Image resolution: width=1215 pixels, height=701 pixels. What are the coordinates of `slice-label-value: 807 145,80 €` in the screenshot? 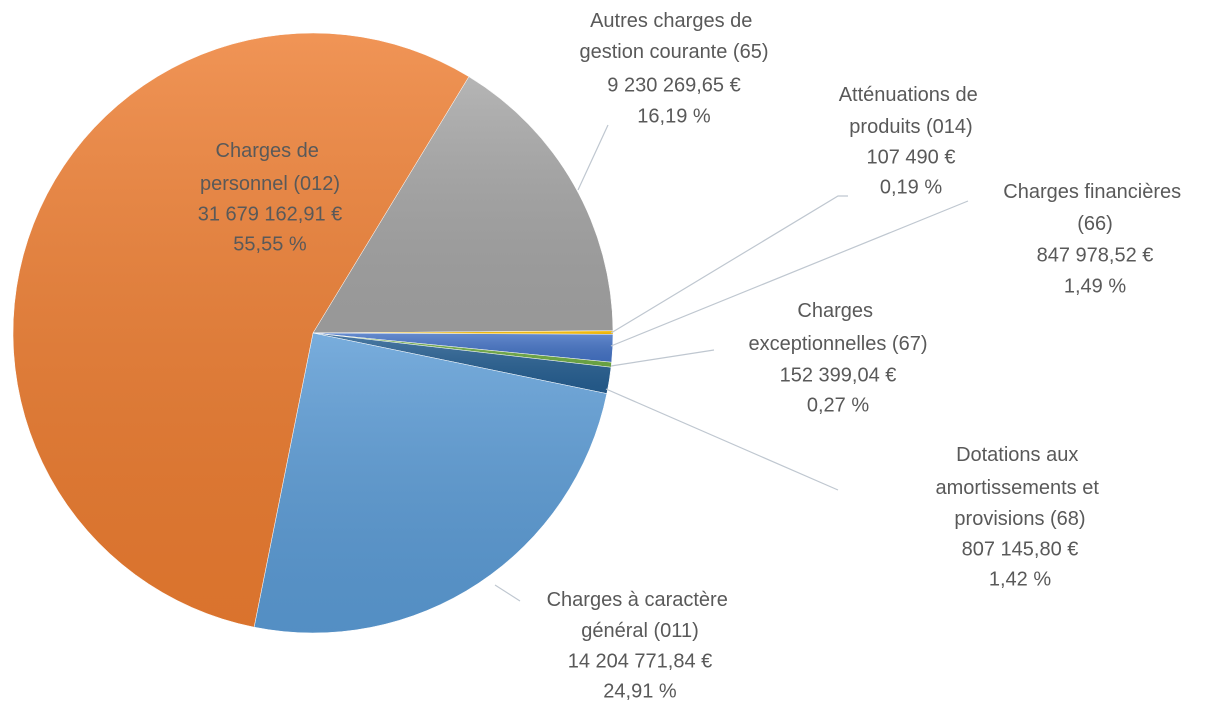 It's located at (1020, 549).